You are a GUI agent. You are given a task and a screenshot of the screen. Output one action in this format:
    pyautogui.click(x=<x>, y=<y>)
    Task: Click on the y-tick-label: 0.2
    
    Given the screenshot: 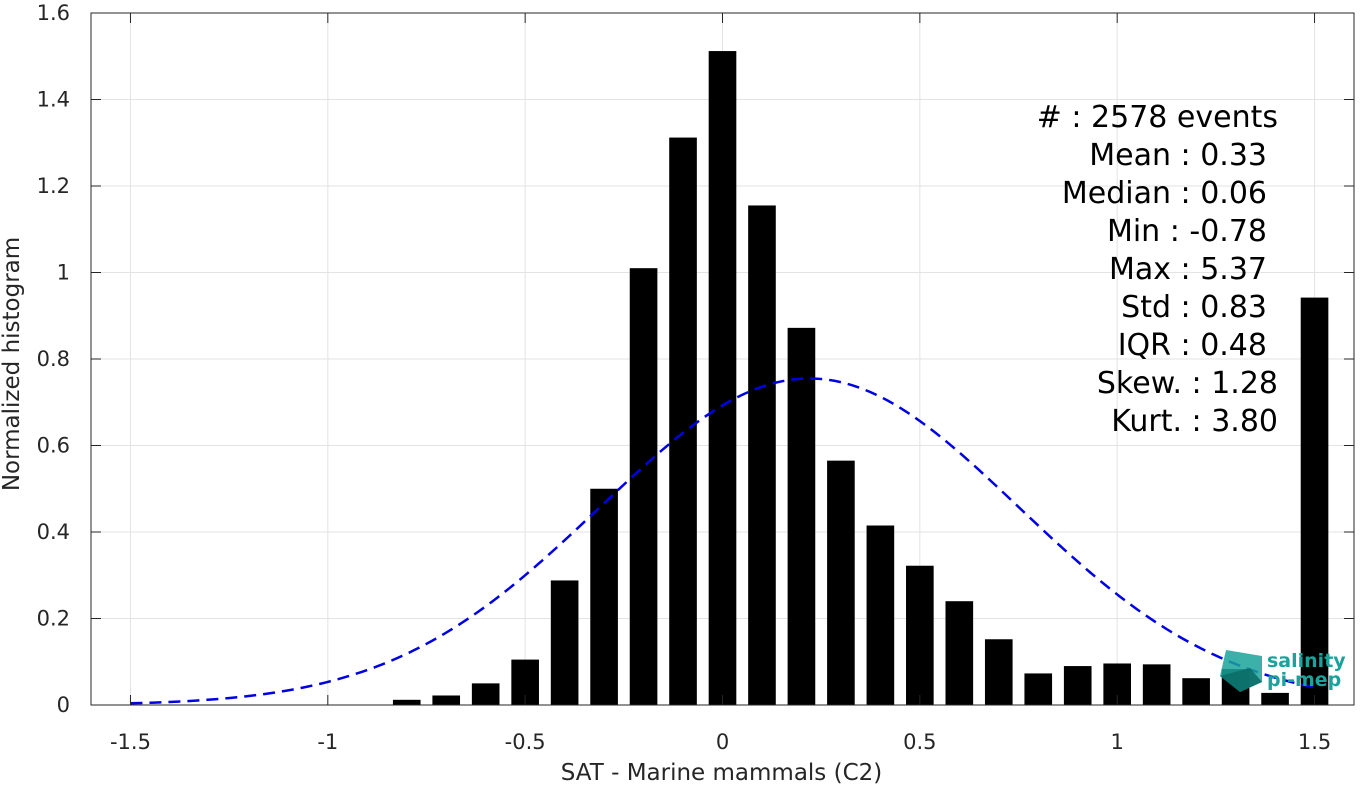 What is the action you would take?
    pyautogui.click(x=53, y=619)
    